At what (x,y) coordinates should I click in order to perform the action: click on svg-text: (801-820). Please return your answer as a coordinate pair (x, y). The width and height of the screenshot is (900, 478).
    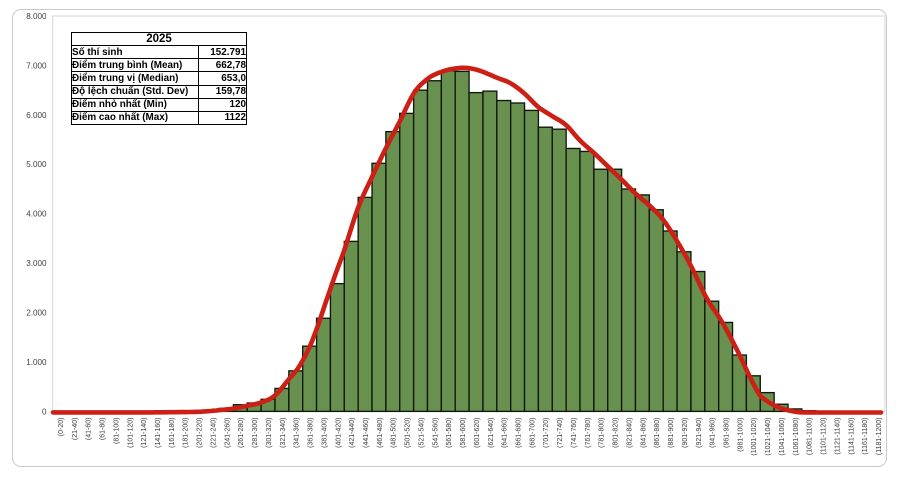
    Looking at the image, I should click on (616, 433).